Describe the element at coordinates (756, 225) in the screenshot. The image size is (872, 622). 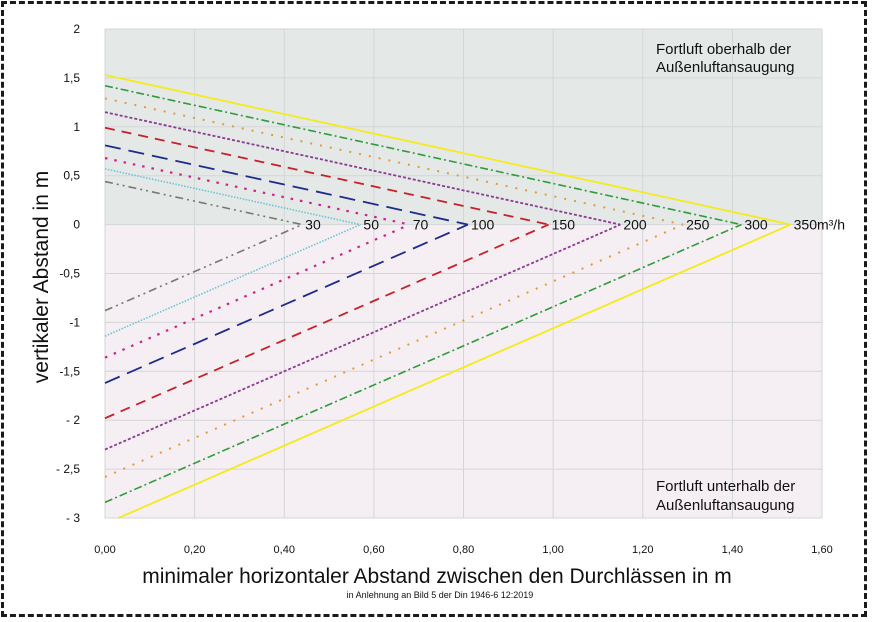
I see `series-label-300: 300` at that location.